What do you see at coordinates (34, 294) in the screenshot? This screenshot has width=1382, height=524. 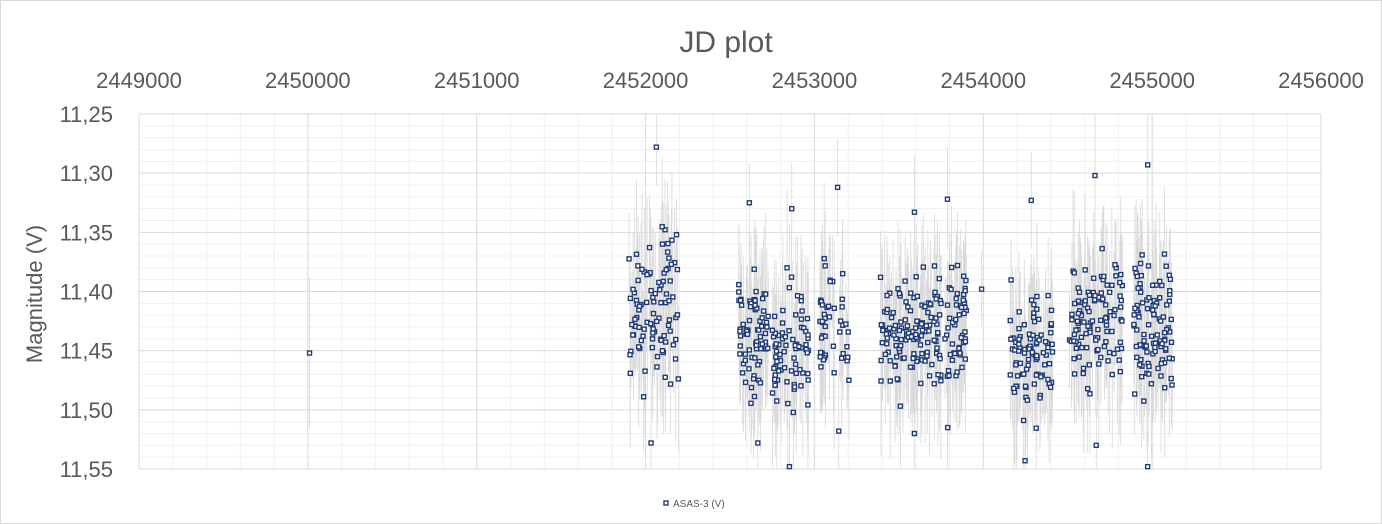 I see `y-axis-title: Magnitude (V)` at bounding box center [34, 294].